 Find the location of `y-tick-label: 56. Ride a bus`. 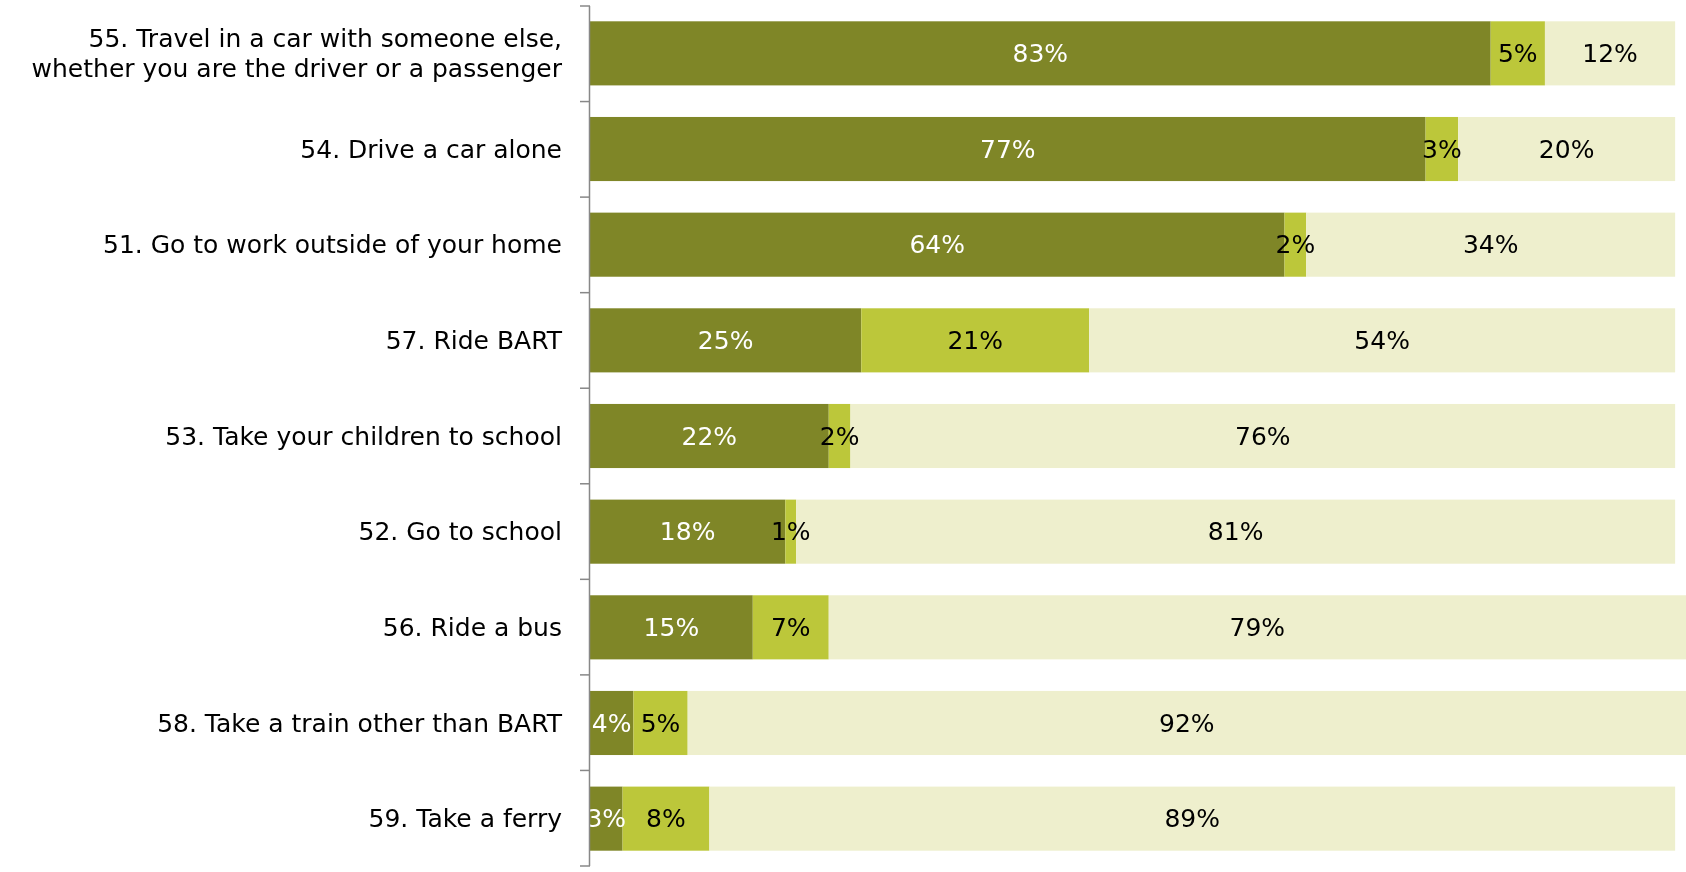

y-tick-label: 56. Ride a bus is located at coordinates (472, 628).